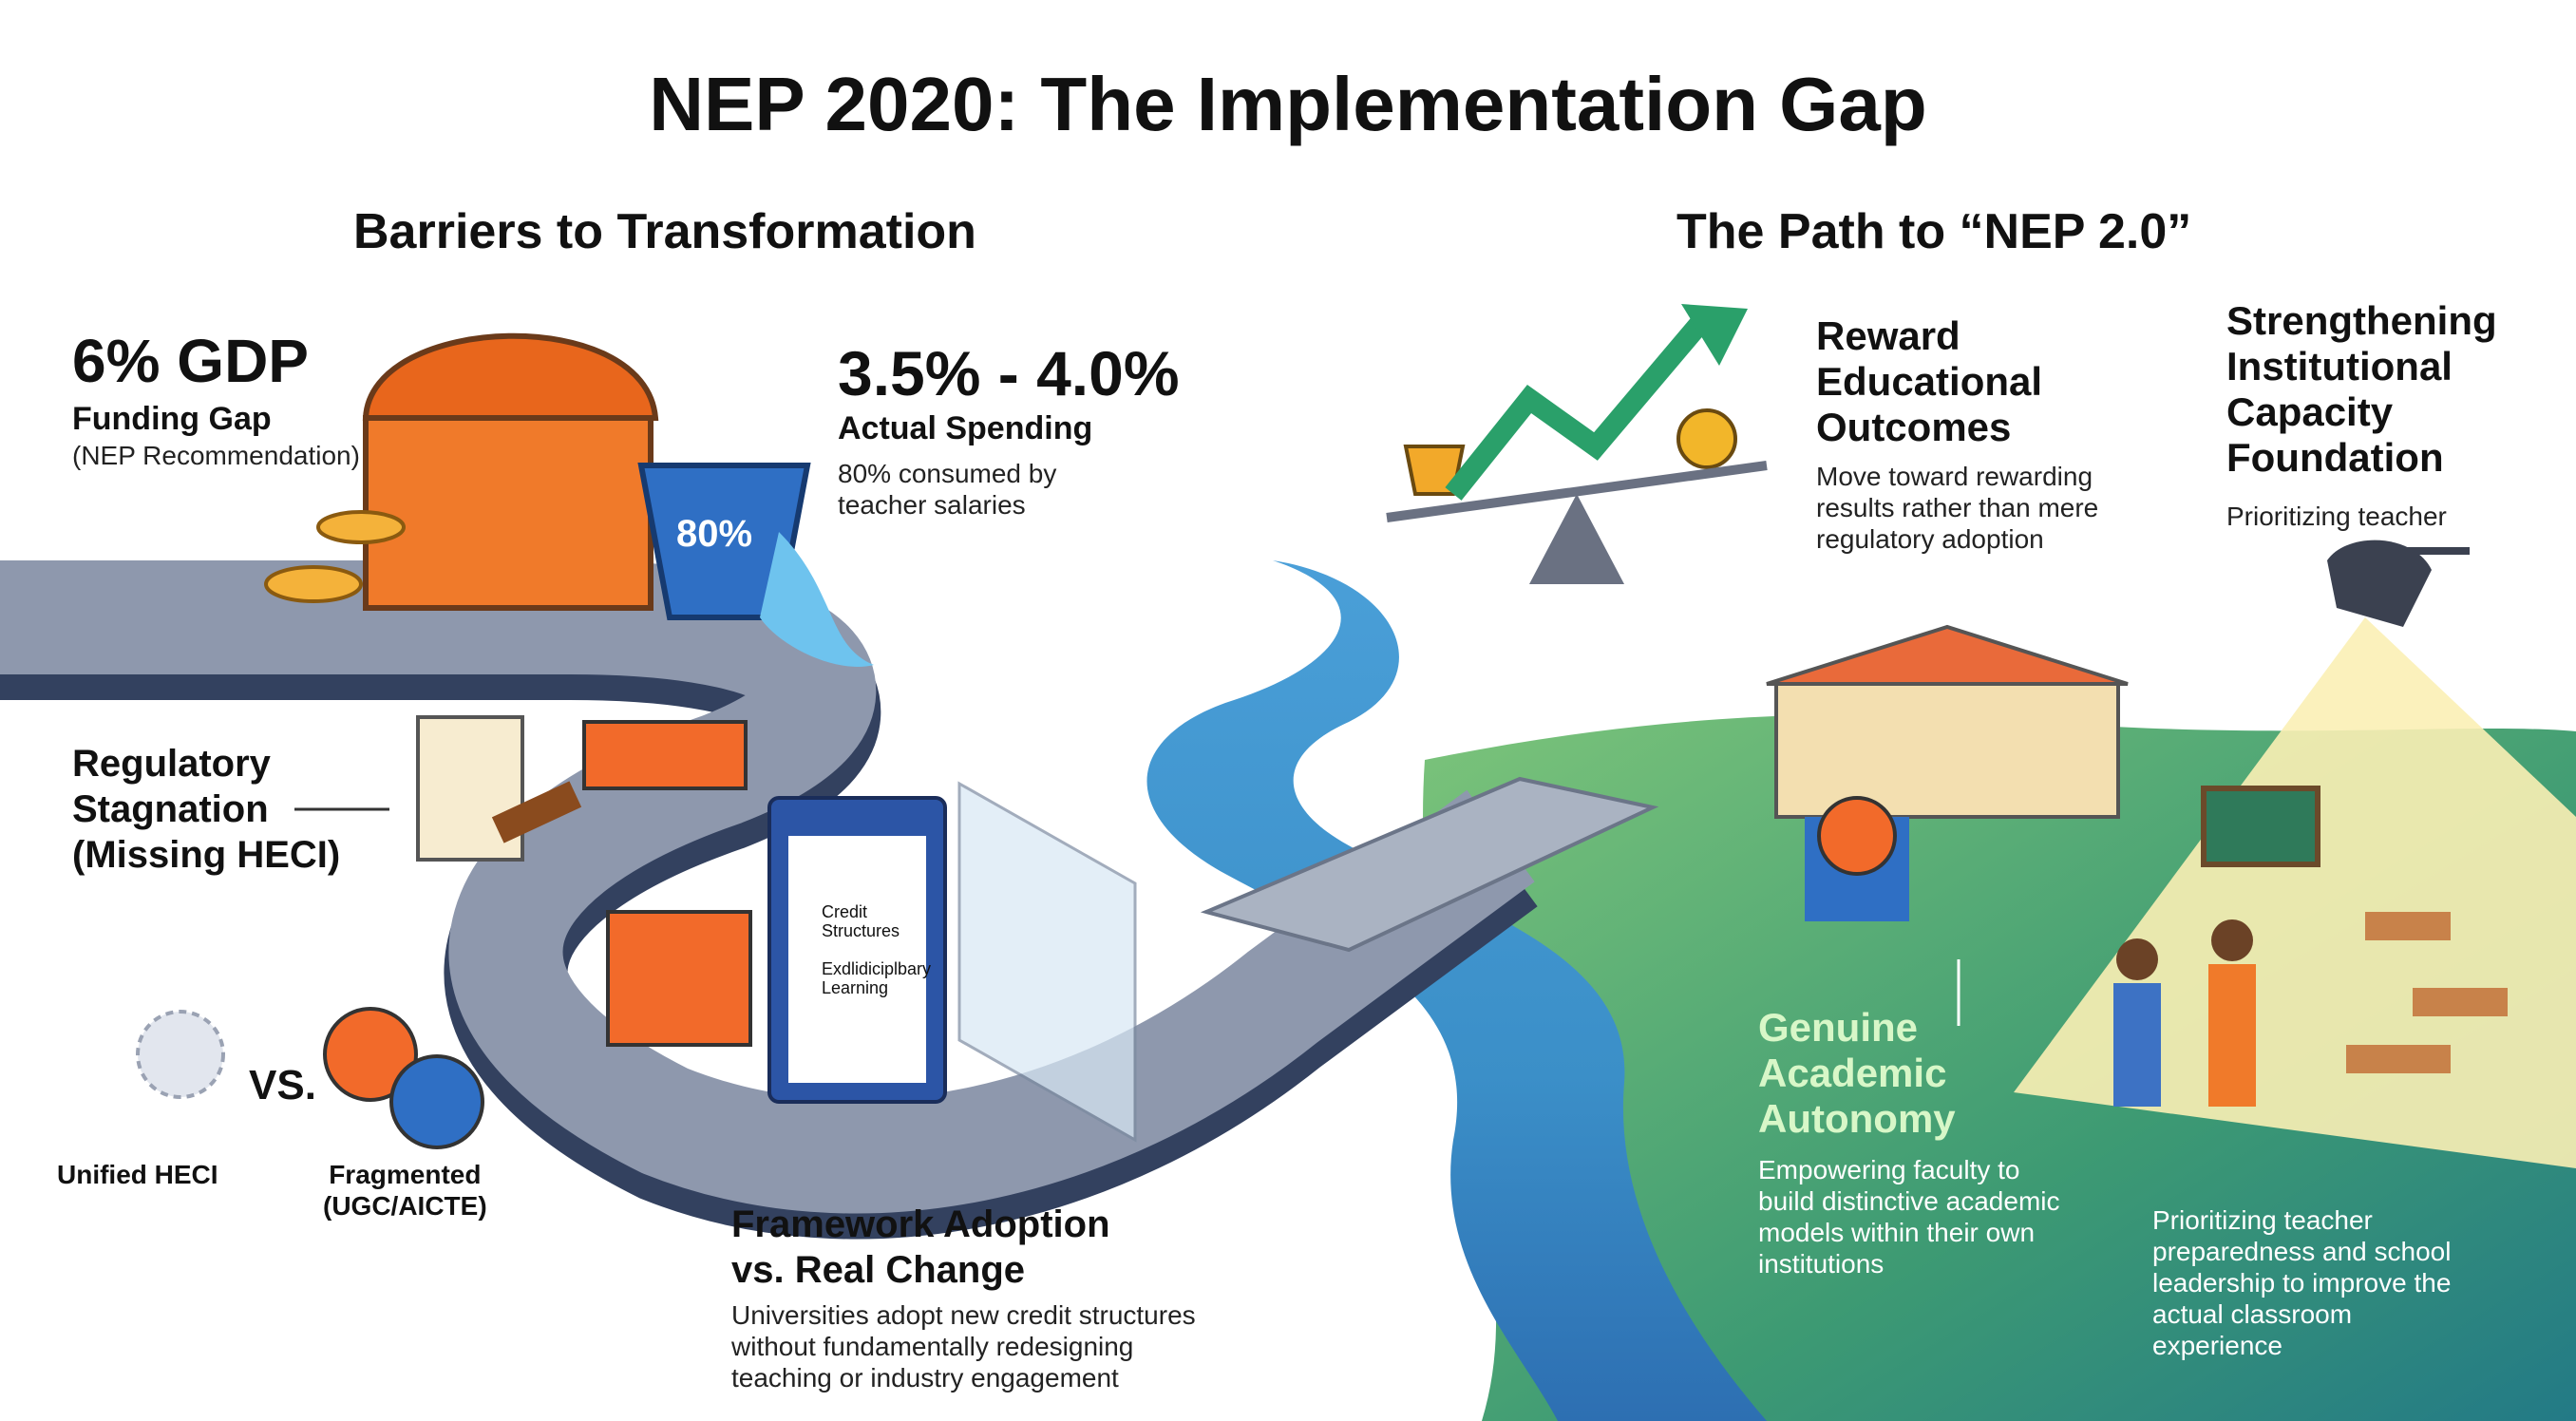 The height and width of the screenshot is (1421, 2576). I want to click on title: NEP 2020: The Implementation Gap, so click(1288, 104).